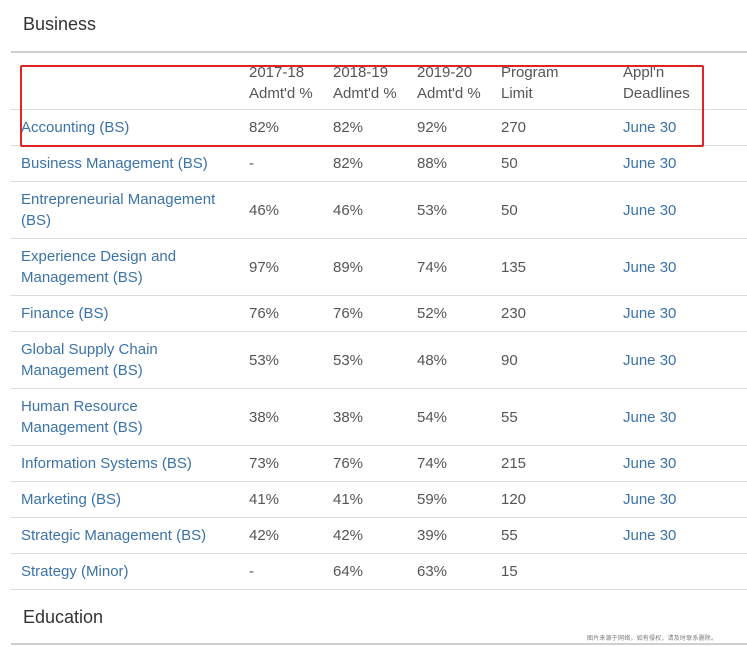  Describe the element at coordinates (552, 571) in the screenshot. I see `program-limit-cell: 15` at that location.